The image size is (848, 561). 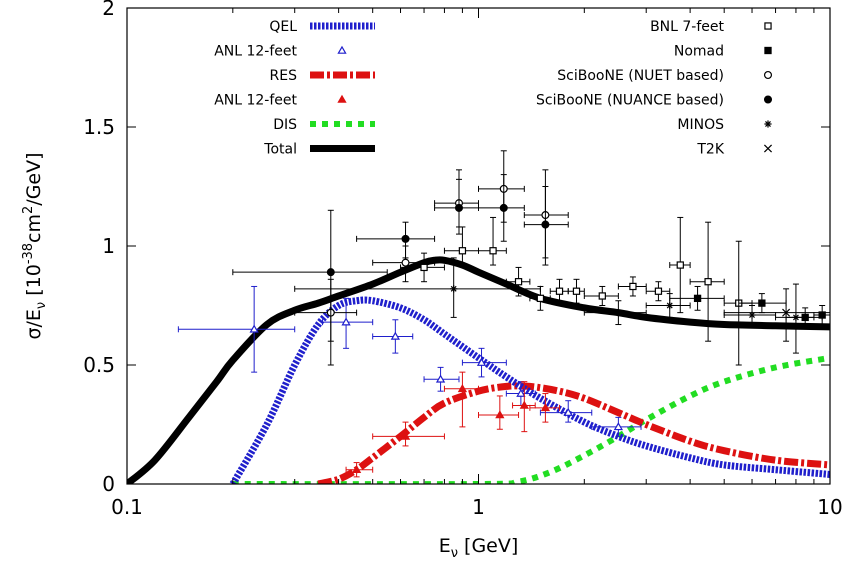 I want to click on y-tick-label: 0.5, so click(x=99, y=365).